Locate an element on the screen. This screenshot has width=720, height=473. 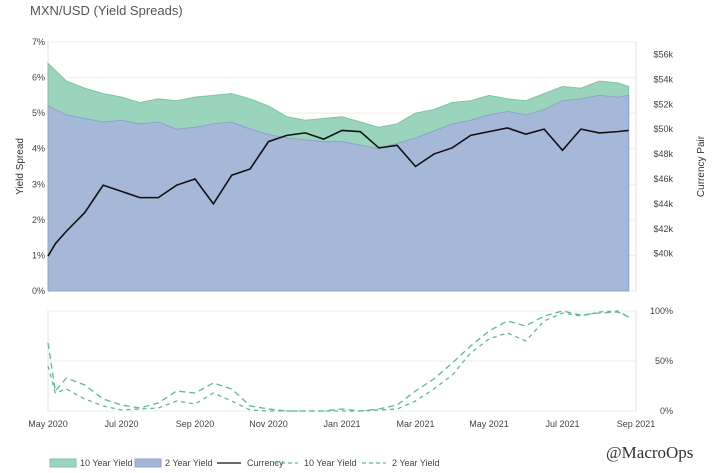
legend-currency-label: Currency is located at coordinates (265, 463).